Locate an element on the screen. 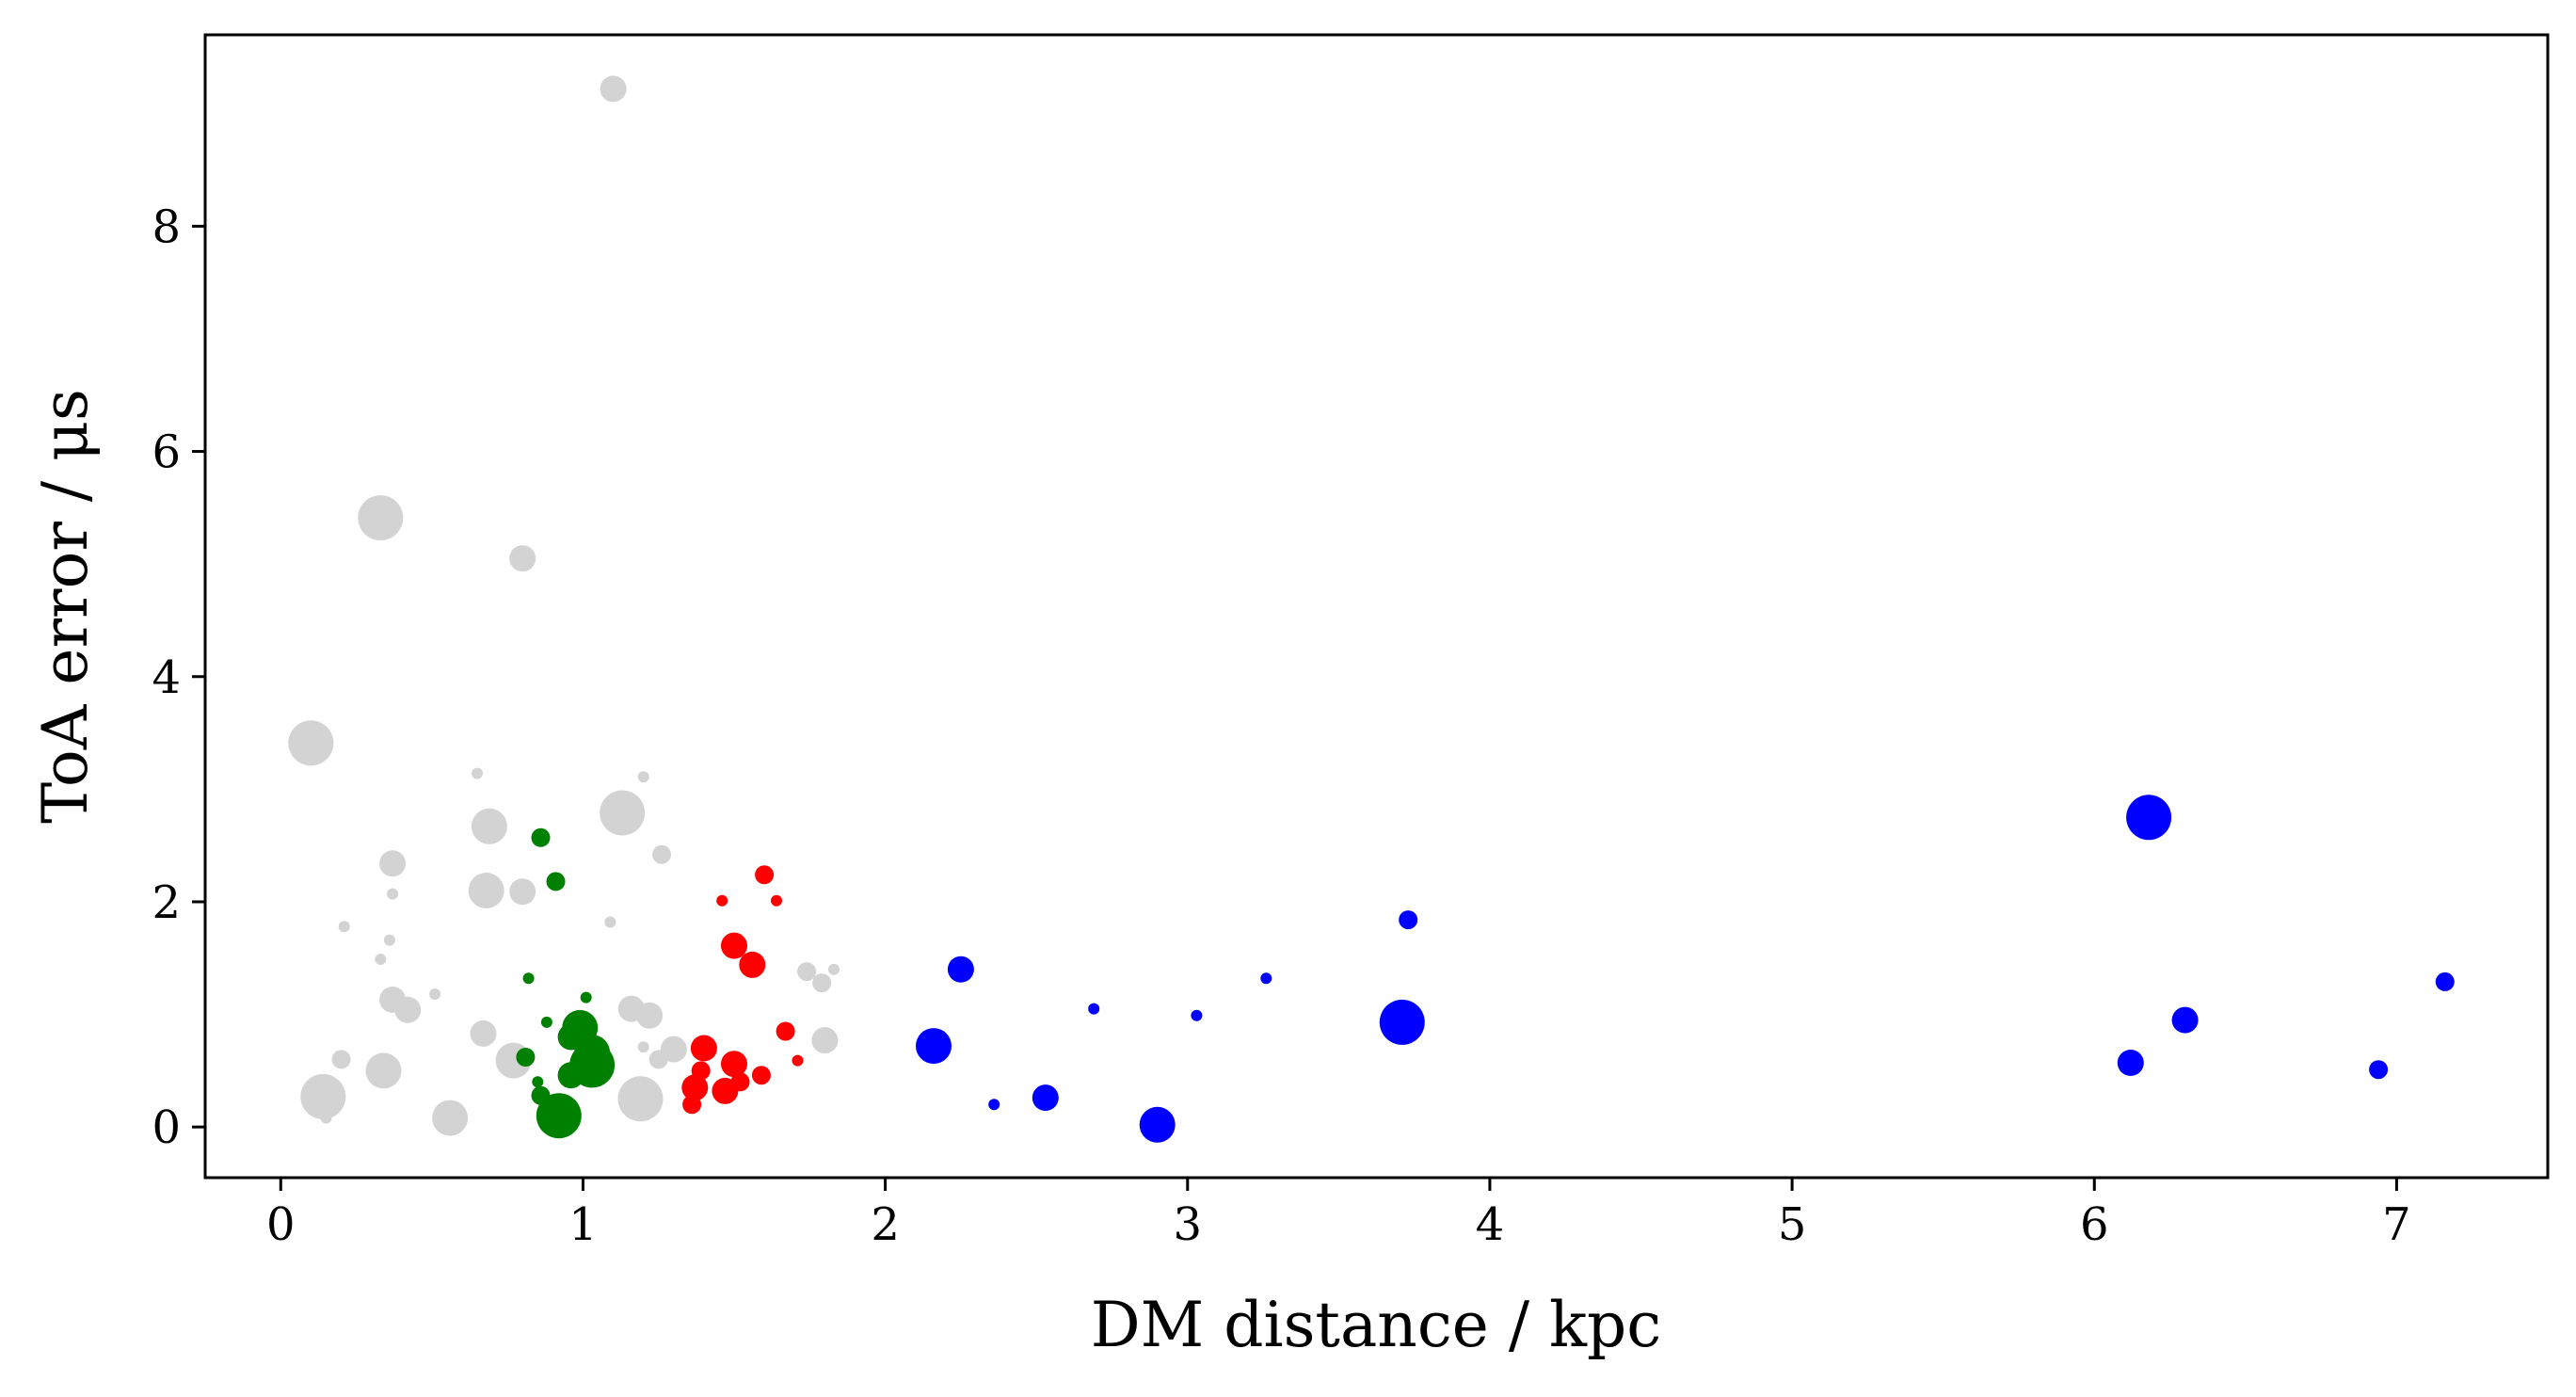 This screenshot has width=2576, height=1397. x-tick-label: 6 is located at coordinates (2094, 1224).